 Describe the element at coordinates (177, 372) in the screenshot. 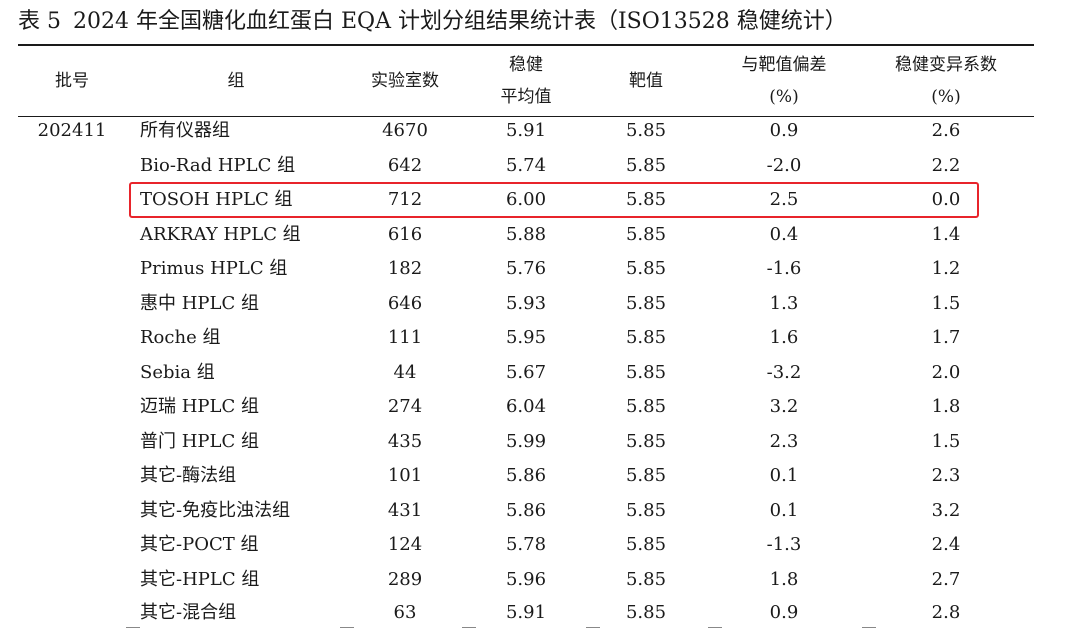

I see `cell-group: Sebia 组` at that location.